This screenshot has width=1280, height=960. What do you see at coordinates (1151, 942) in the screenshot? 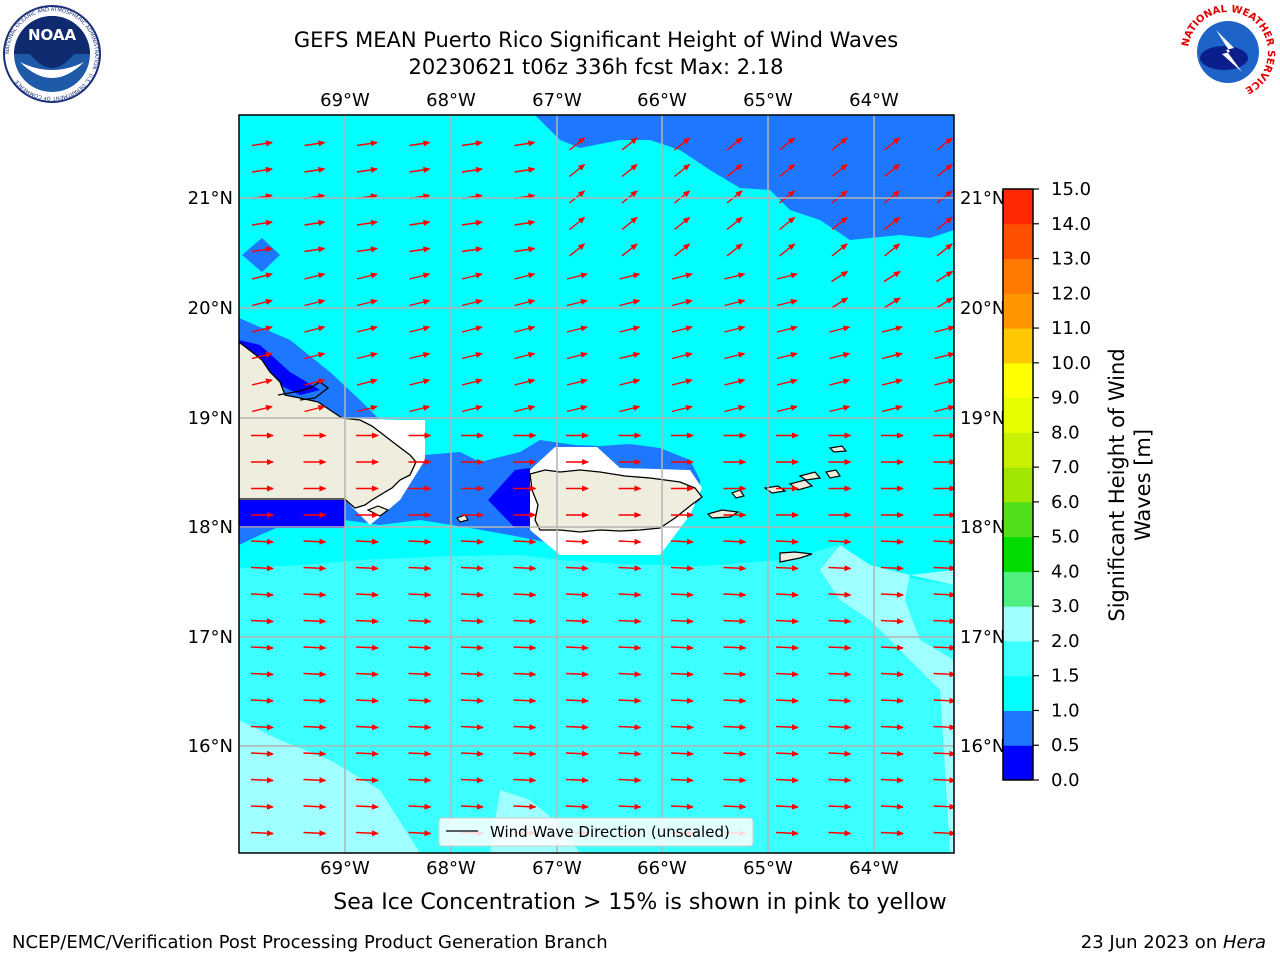
I see `footer-date-text: 23 Jun 2023 on` at bounding box center [1151, 942].